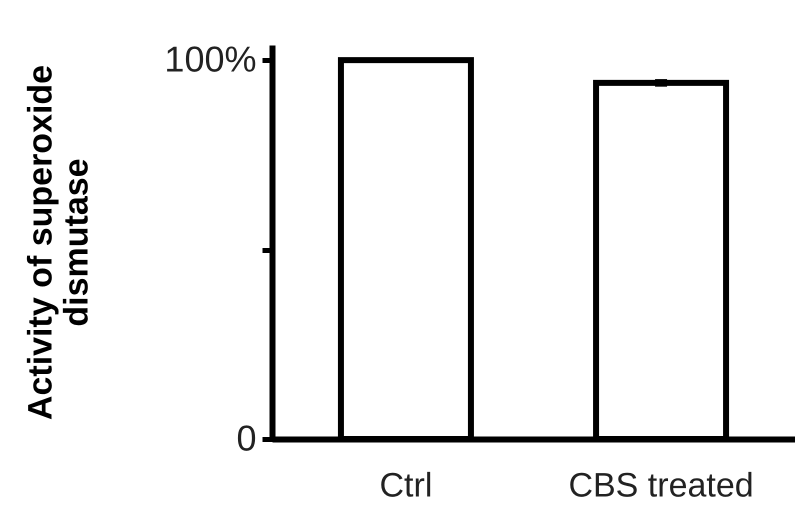 This screenshot has width=795, height=526. What do you see at coordinates (405, 485) in the screenshot?
I see `x-tick-label: Ctrl` at bounding box center [405, 485].